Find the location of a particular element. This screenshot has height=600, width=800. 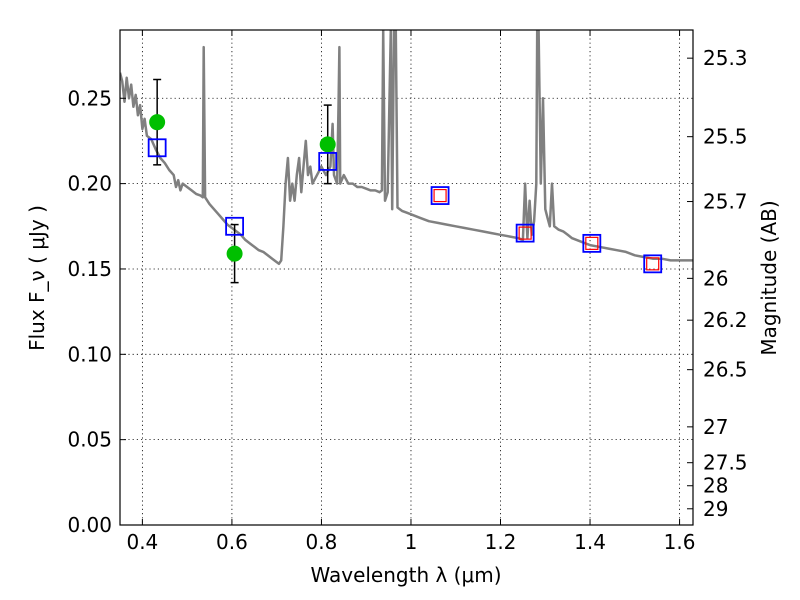

right-axis-label: Magnitude (AB) is located at coordinates (769, 277).